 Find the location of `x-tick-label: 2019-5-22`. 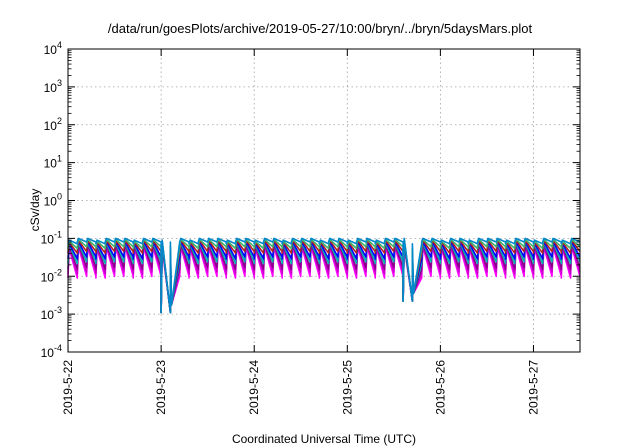

x-tick-label: 2019-5-22 is located at coordinates (68, 387).